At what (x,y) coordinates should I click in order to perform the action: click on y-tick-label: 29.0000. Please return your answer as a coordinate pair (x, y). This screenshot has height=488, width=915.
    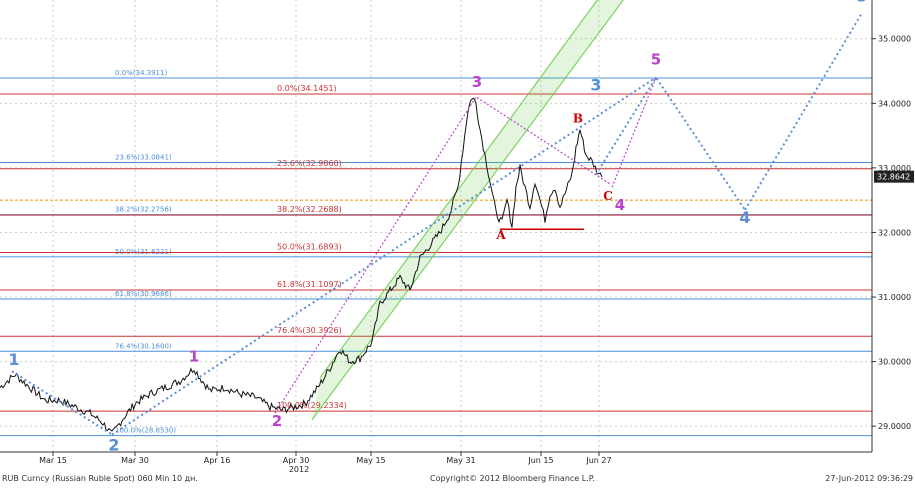
    Looking at the image, I should click on (894, 426).